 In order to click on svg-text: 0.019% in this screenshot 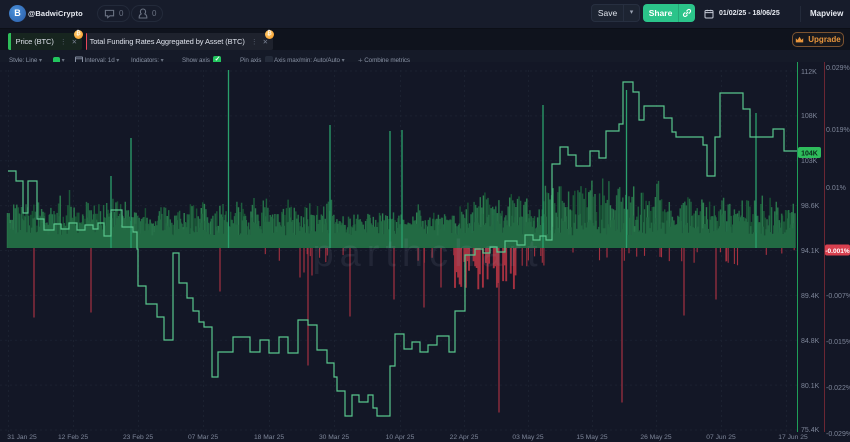, I will do `click(838, 130)`.